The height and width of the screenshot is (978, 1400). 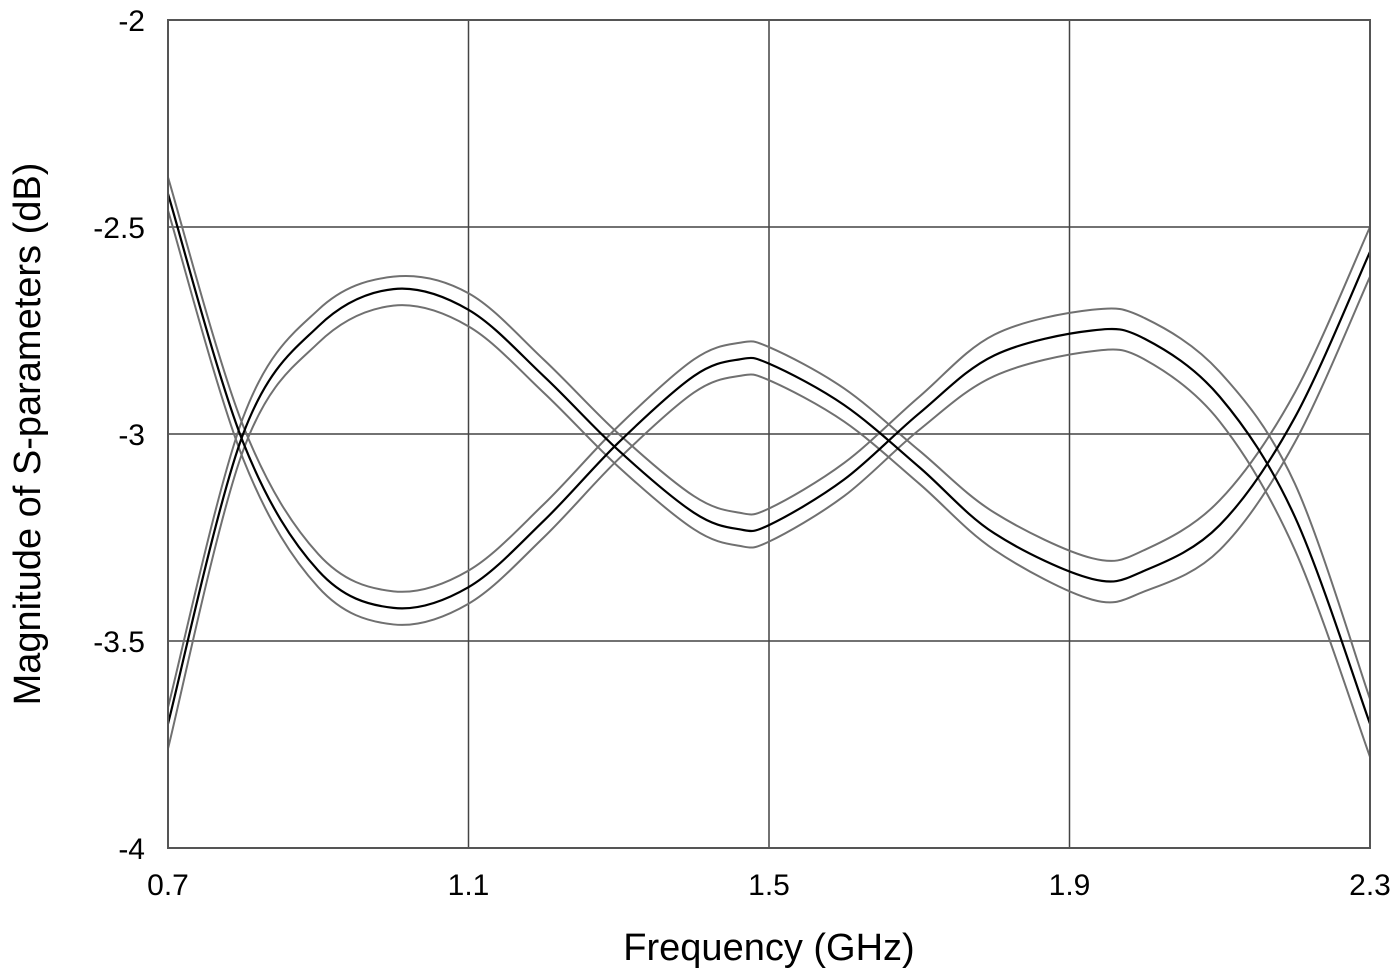 I want to click on y-axis-label: Magnitude of S-parameters (dB), so click(x=28, y=434).